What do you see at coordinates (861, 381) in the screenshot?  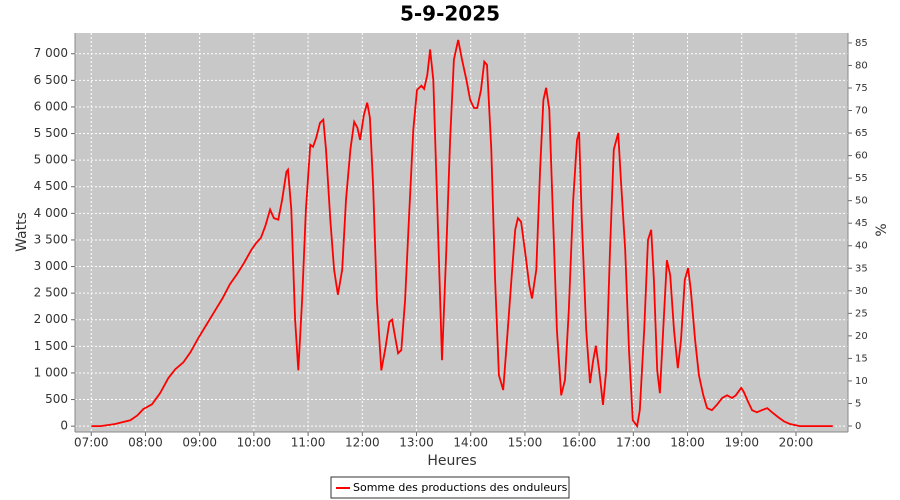 I see `y2-tick-label: 10` at bounding box center [861, 381].